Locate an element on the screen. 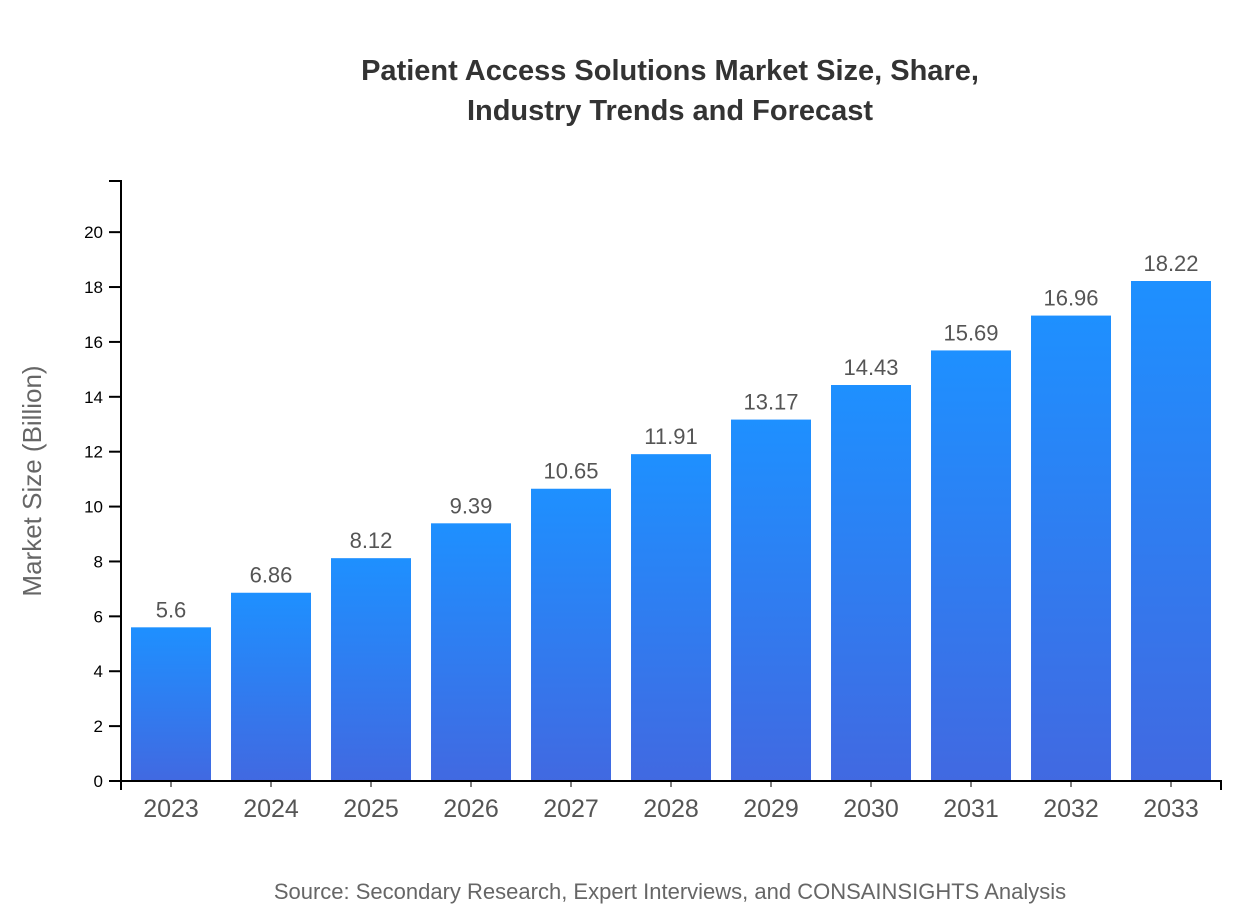 Image resolution: width=1260 pixels, height=920 pixels. x-tick-label: 2027 is located at coordinates (571, 809).